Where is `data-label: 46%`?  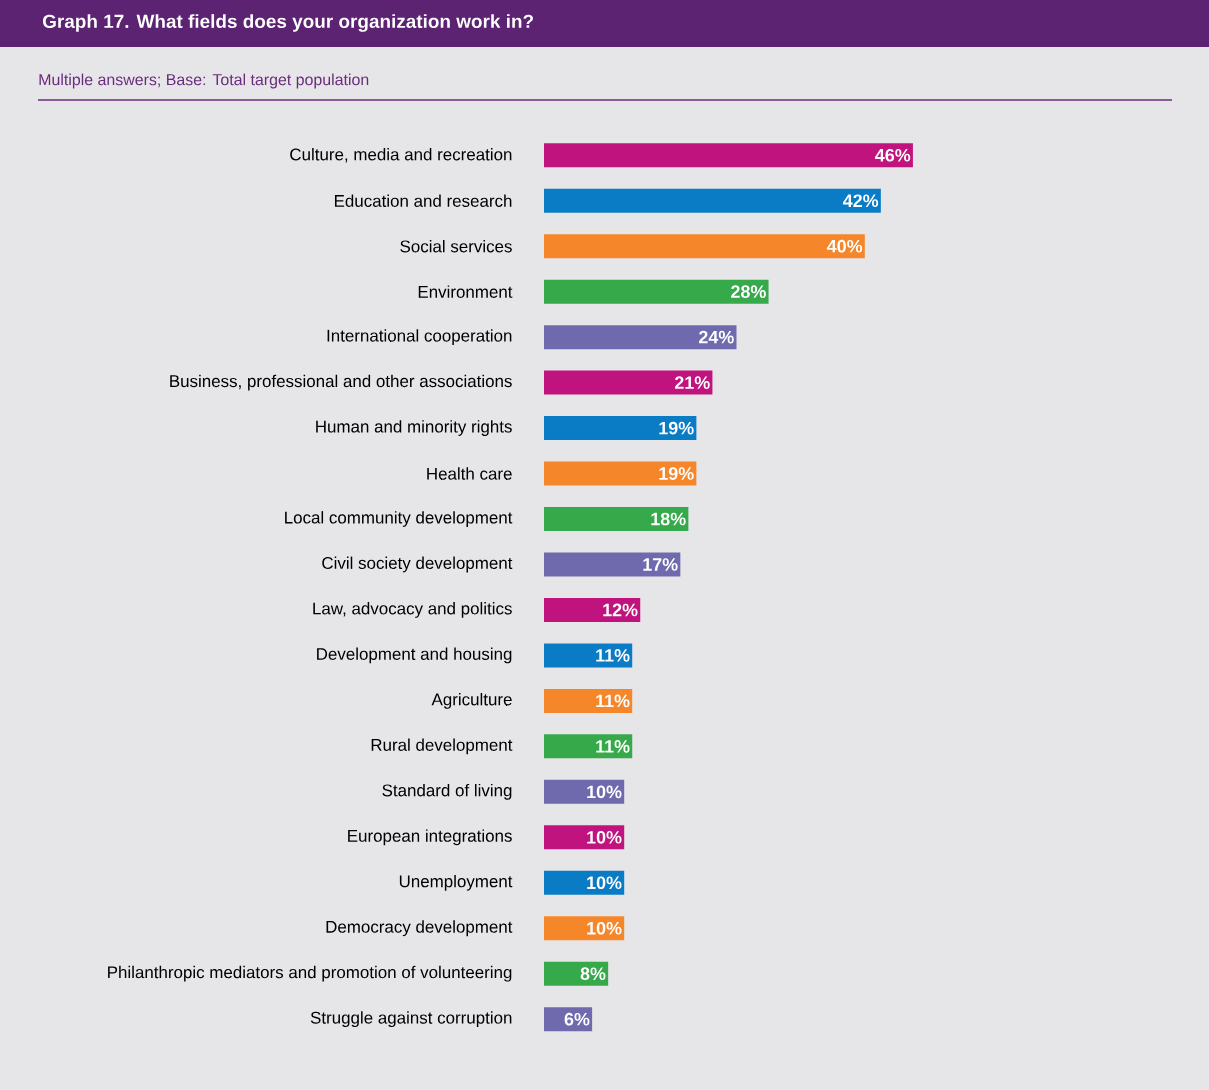 data-label: 46% is located at coordinates (893, 155).